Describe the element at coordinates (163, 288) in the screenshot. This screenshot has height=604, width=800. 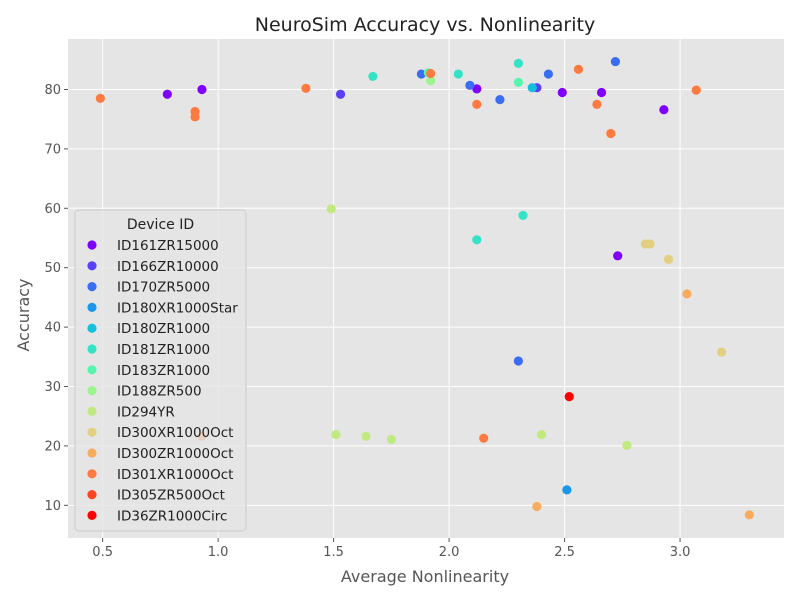
I see `legend-label: ID170ZR5000` at that location.